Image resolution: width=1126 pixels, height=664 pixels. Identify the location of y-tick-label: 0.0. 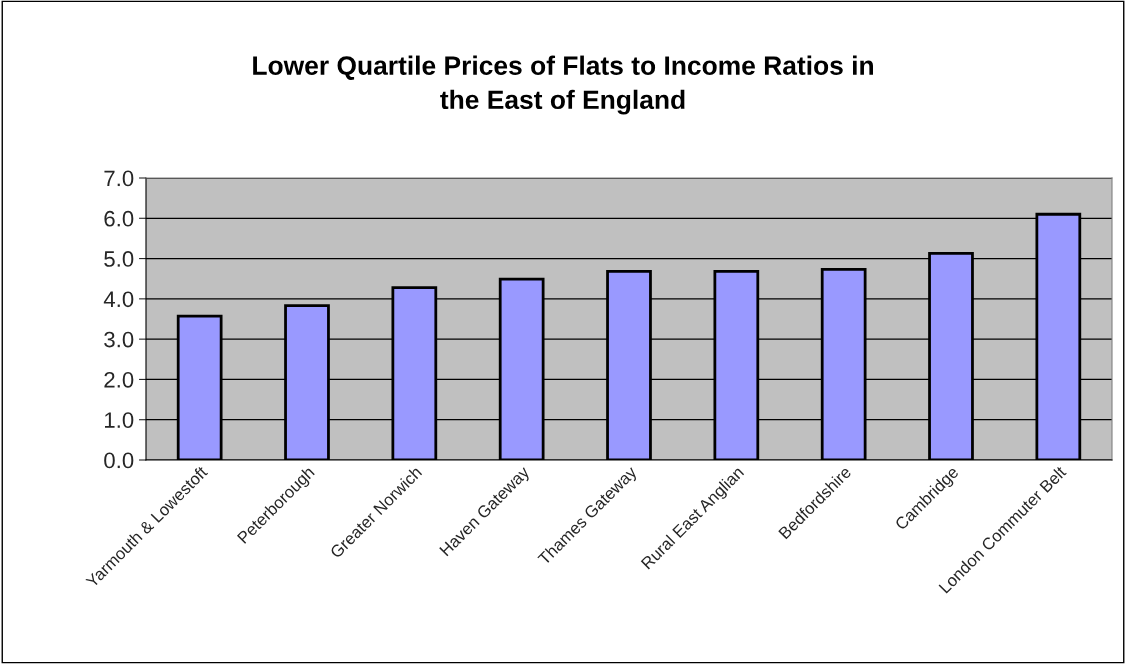
(119, 460).